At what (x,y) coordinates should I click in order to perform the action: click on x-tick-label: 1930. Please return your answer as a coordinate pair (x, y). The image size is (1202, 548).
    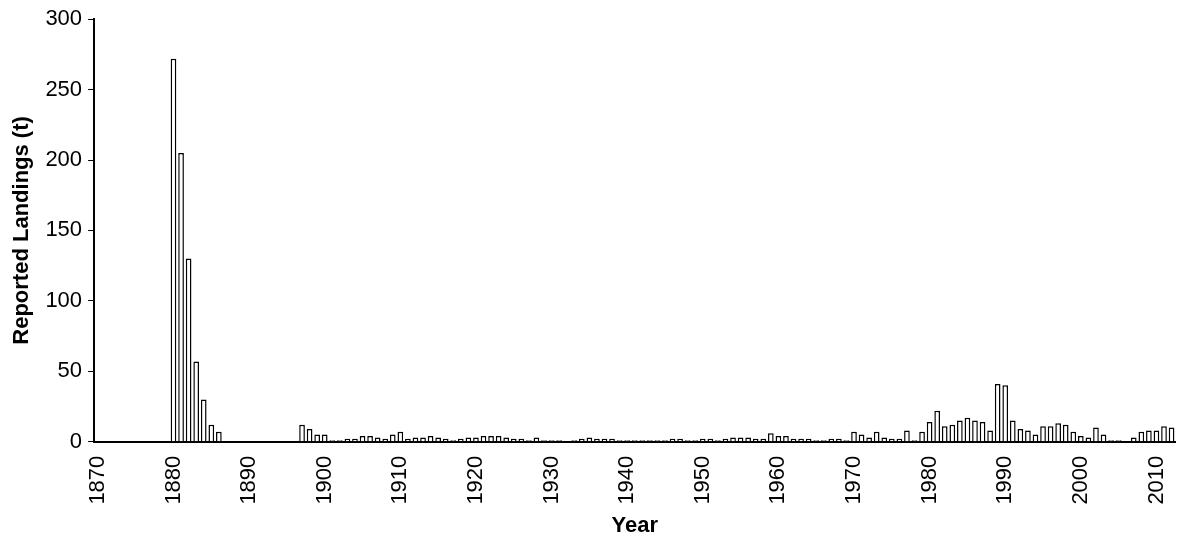
    Looking at the image, I should click on (550, 480).